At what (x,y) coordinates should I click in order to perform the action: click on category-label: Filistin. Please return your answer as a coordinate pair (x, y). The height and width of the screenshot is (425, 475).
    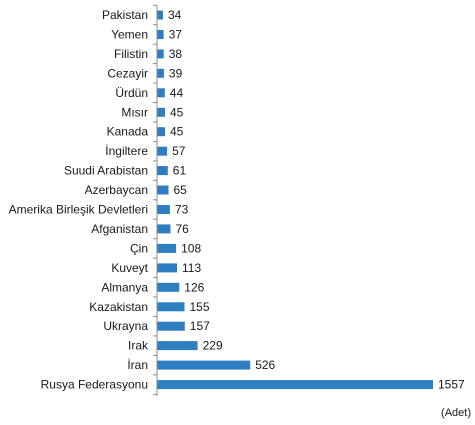
    Looking at the image, I should click on (131, 54).